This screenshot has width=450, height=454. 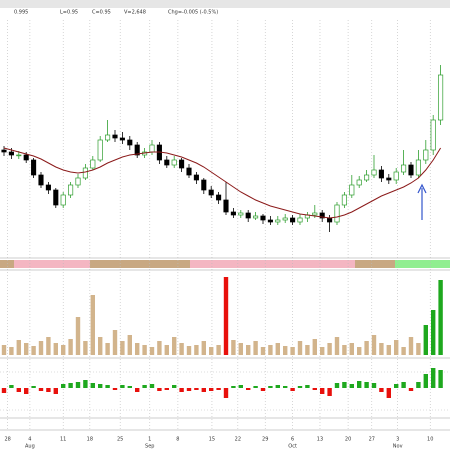 I want to click on header-field: L=0.95, so click(x=69, y=13).